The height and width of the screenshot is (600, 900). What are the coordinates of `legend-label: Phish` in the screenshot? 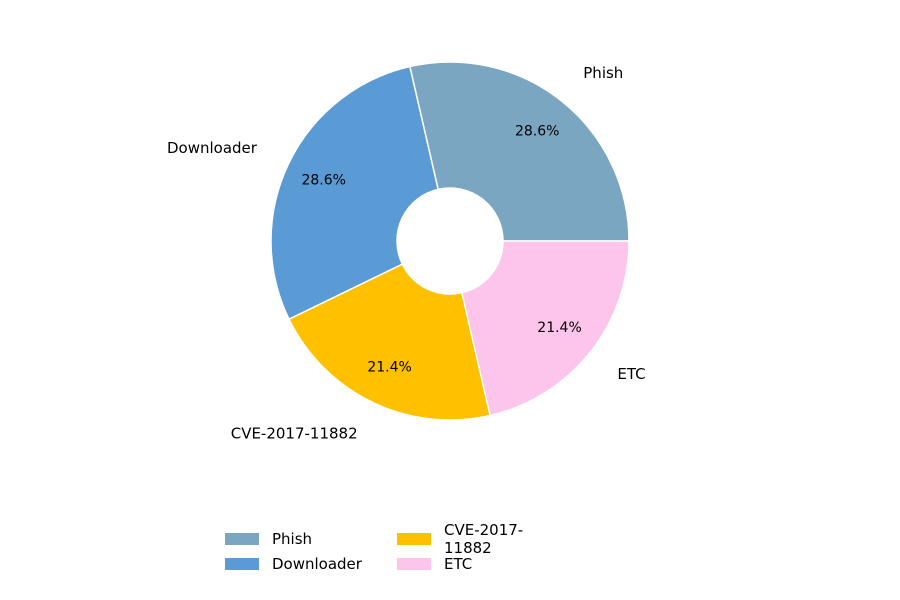 It's located at (292, 538).